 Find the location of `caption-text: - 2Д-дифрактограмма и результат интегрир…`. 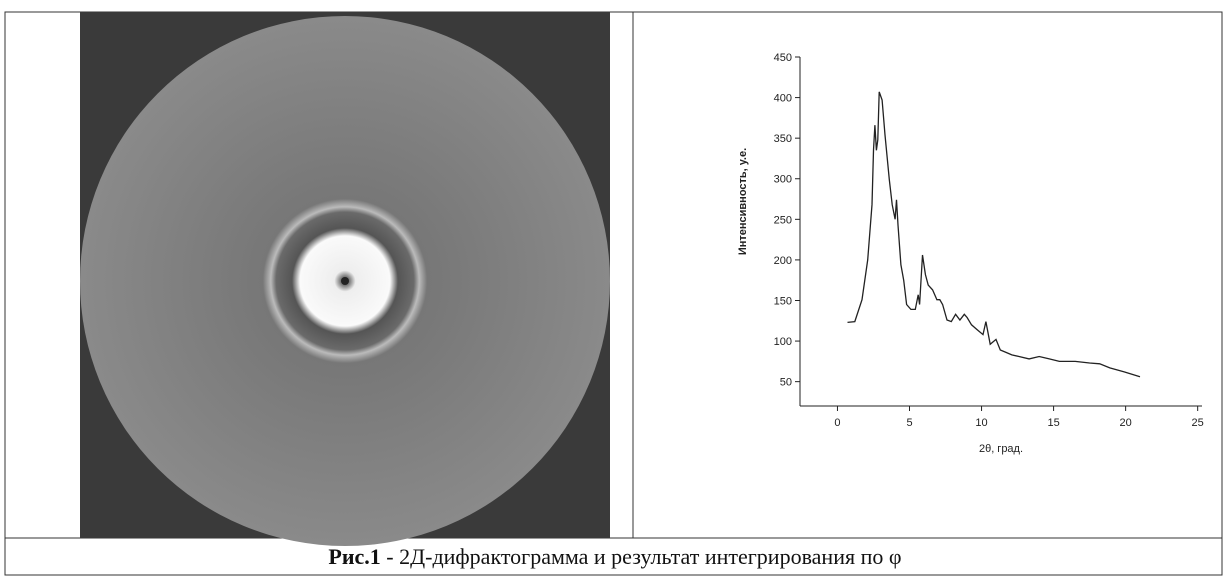

caption-text: - 2Д-дифрактограмма и результат интегрир… is located at coordinates (641, 556).